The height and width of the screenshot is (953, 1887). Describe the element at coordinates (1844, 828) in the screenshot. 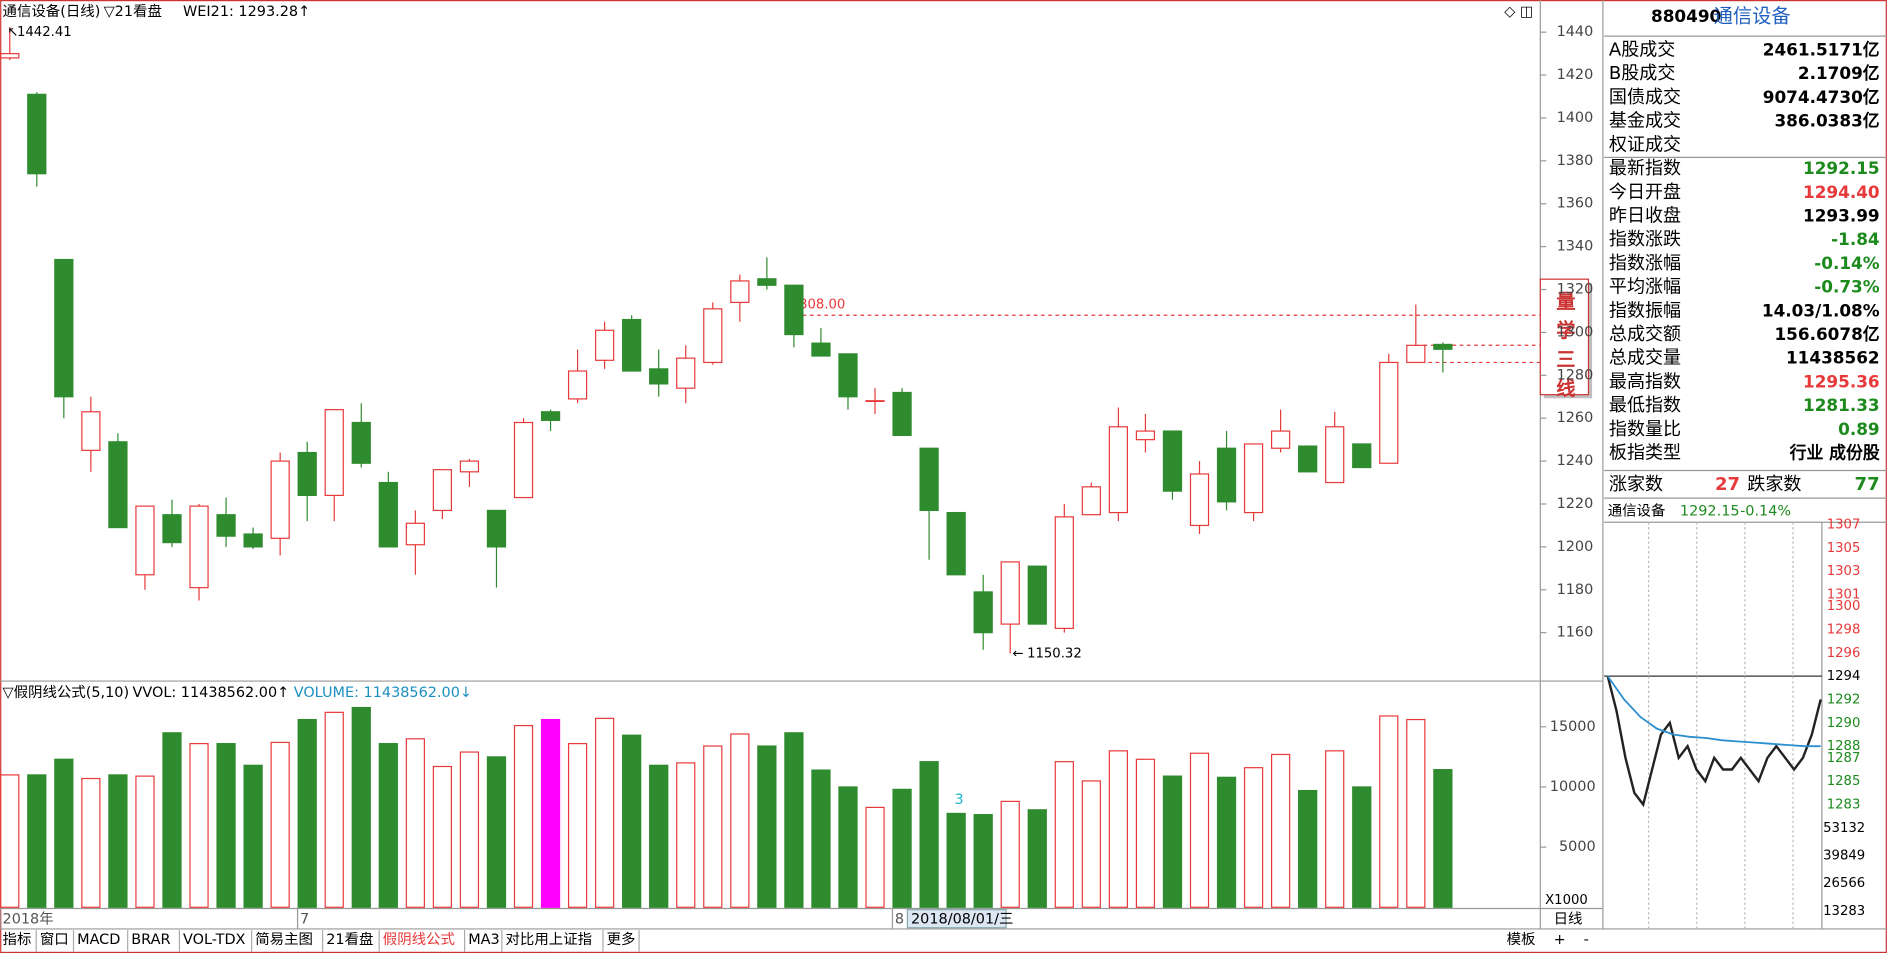

I see `intraday-volume-tick: 53132` at that location.